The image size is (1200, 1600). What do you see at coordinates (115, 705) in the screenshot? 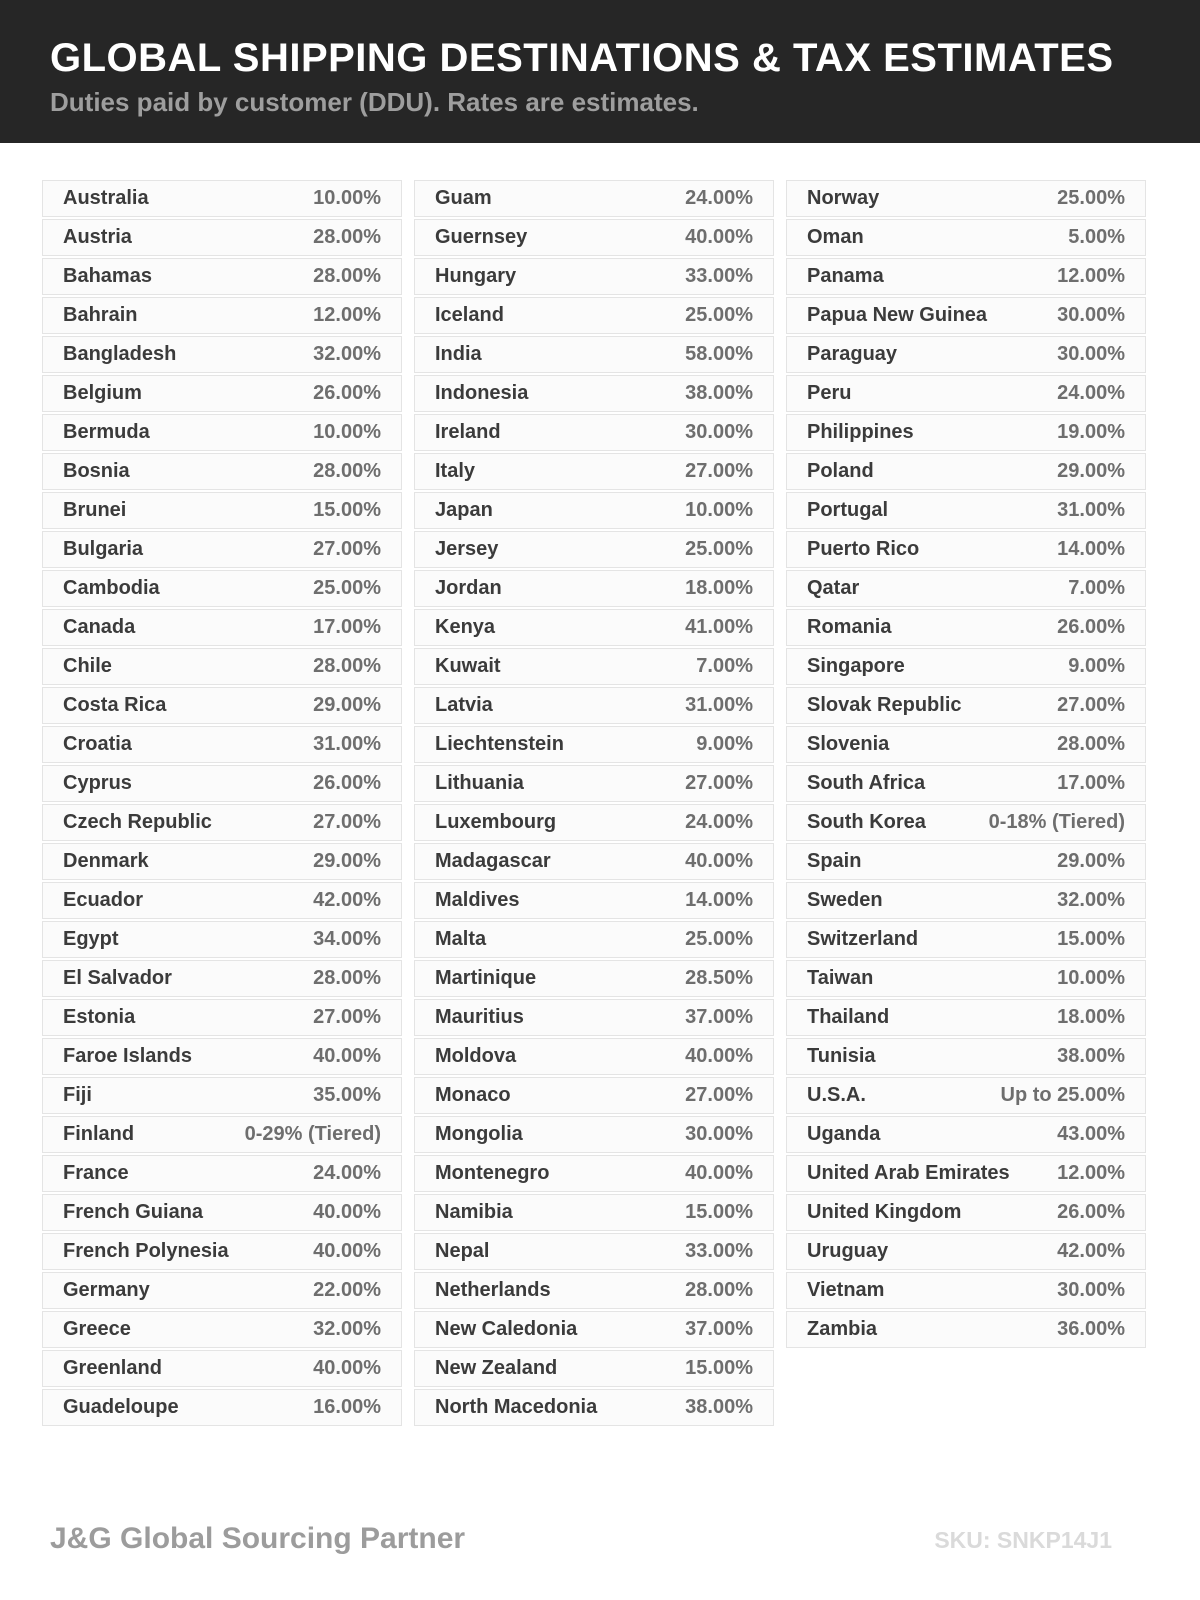
I see `country-label: Costa Rica` at bounding box center [115, 705].